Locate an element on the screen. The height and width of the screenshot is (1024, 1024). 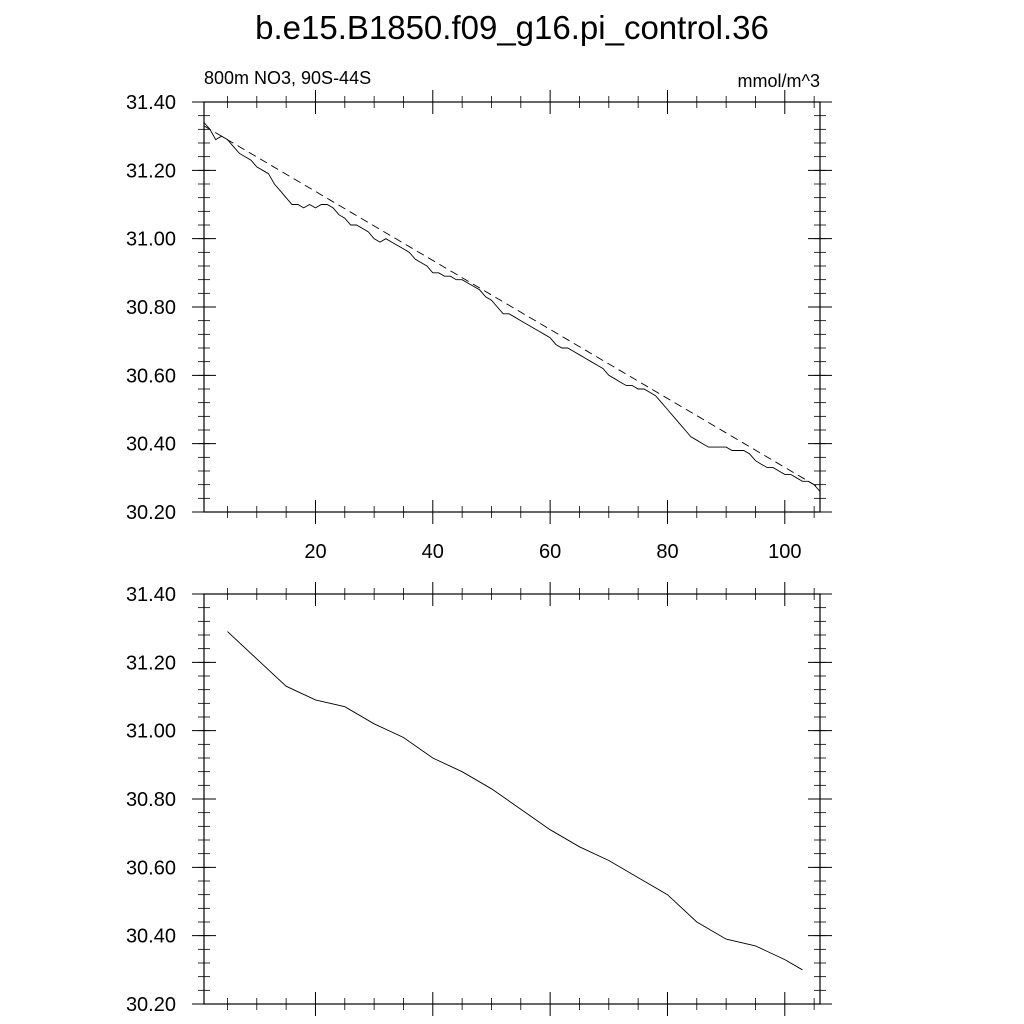
top-panel-subtitle-left: 800m NO3, 90S-44S is located at coordinates (287, 78).